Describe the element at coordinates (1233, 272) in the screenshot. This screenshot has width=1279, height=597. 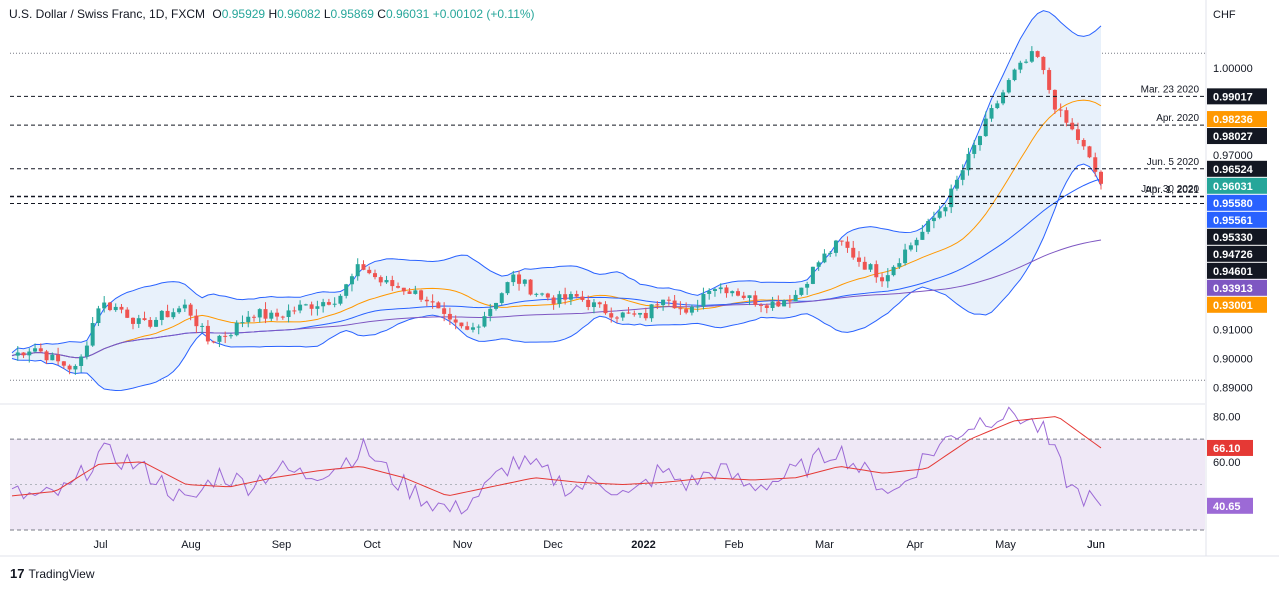
I see `price-tag-label: 0.94601` at that location.